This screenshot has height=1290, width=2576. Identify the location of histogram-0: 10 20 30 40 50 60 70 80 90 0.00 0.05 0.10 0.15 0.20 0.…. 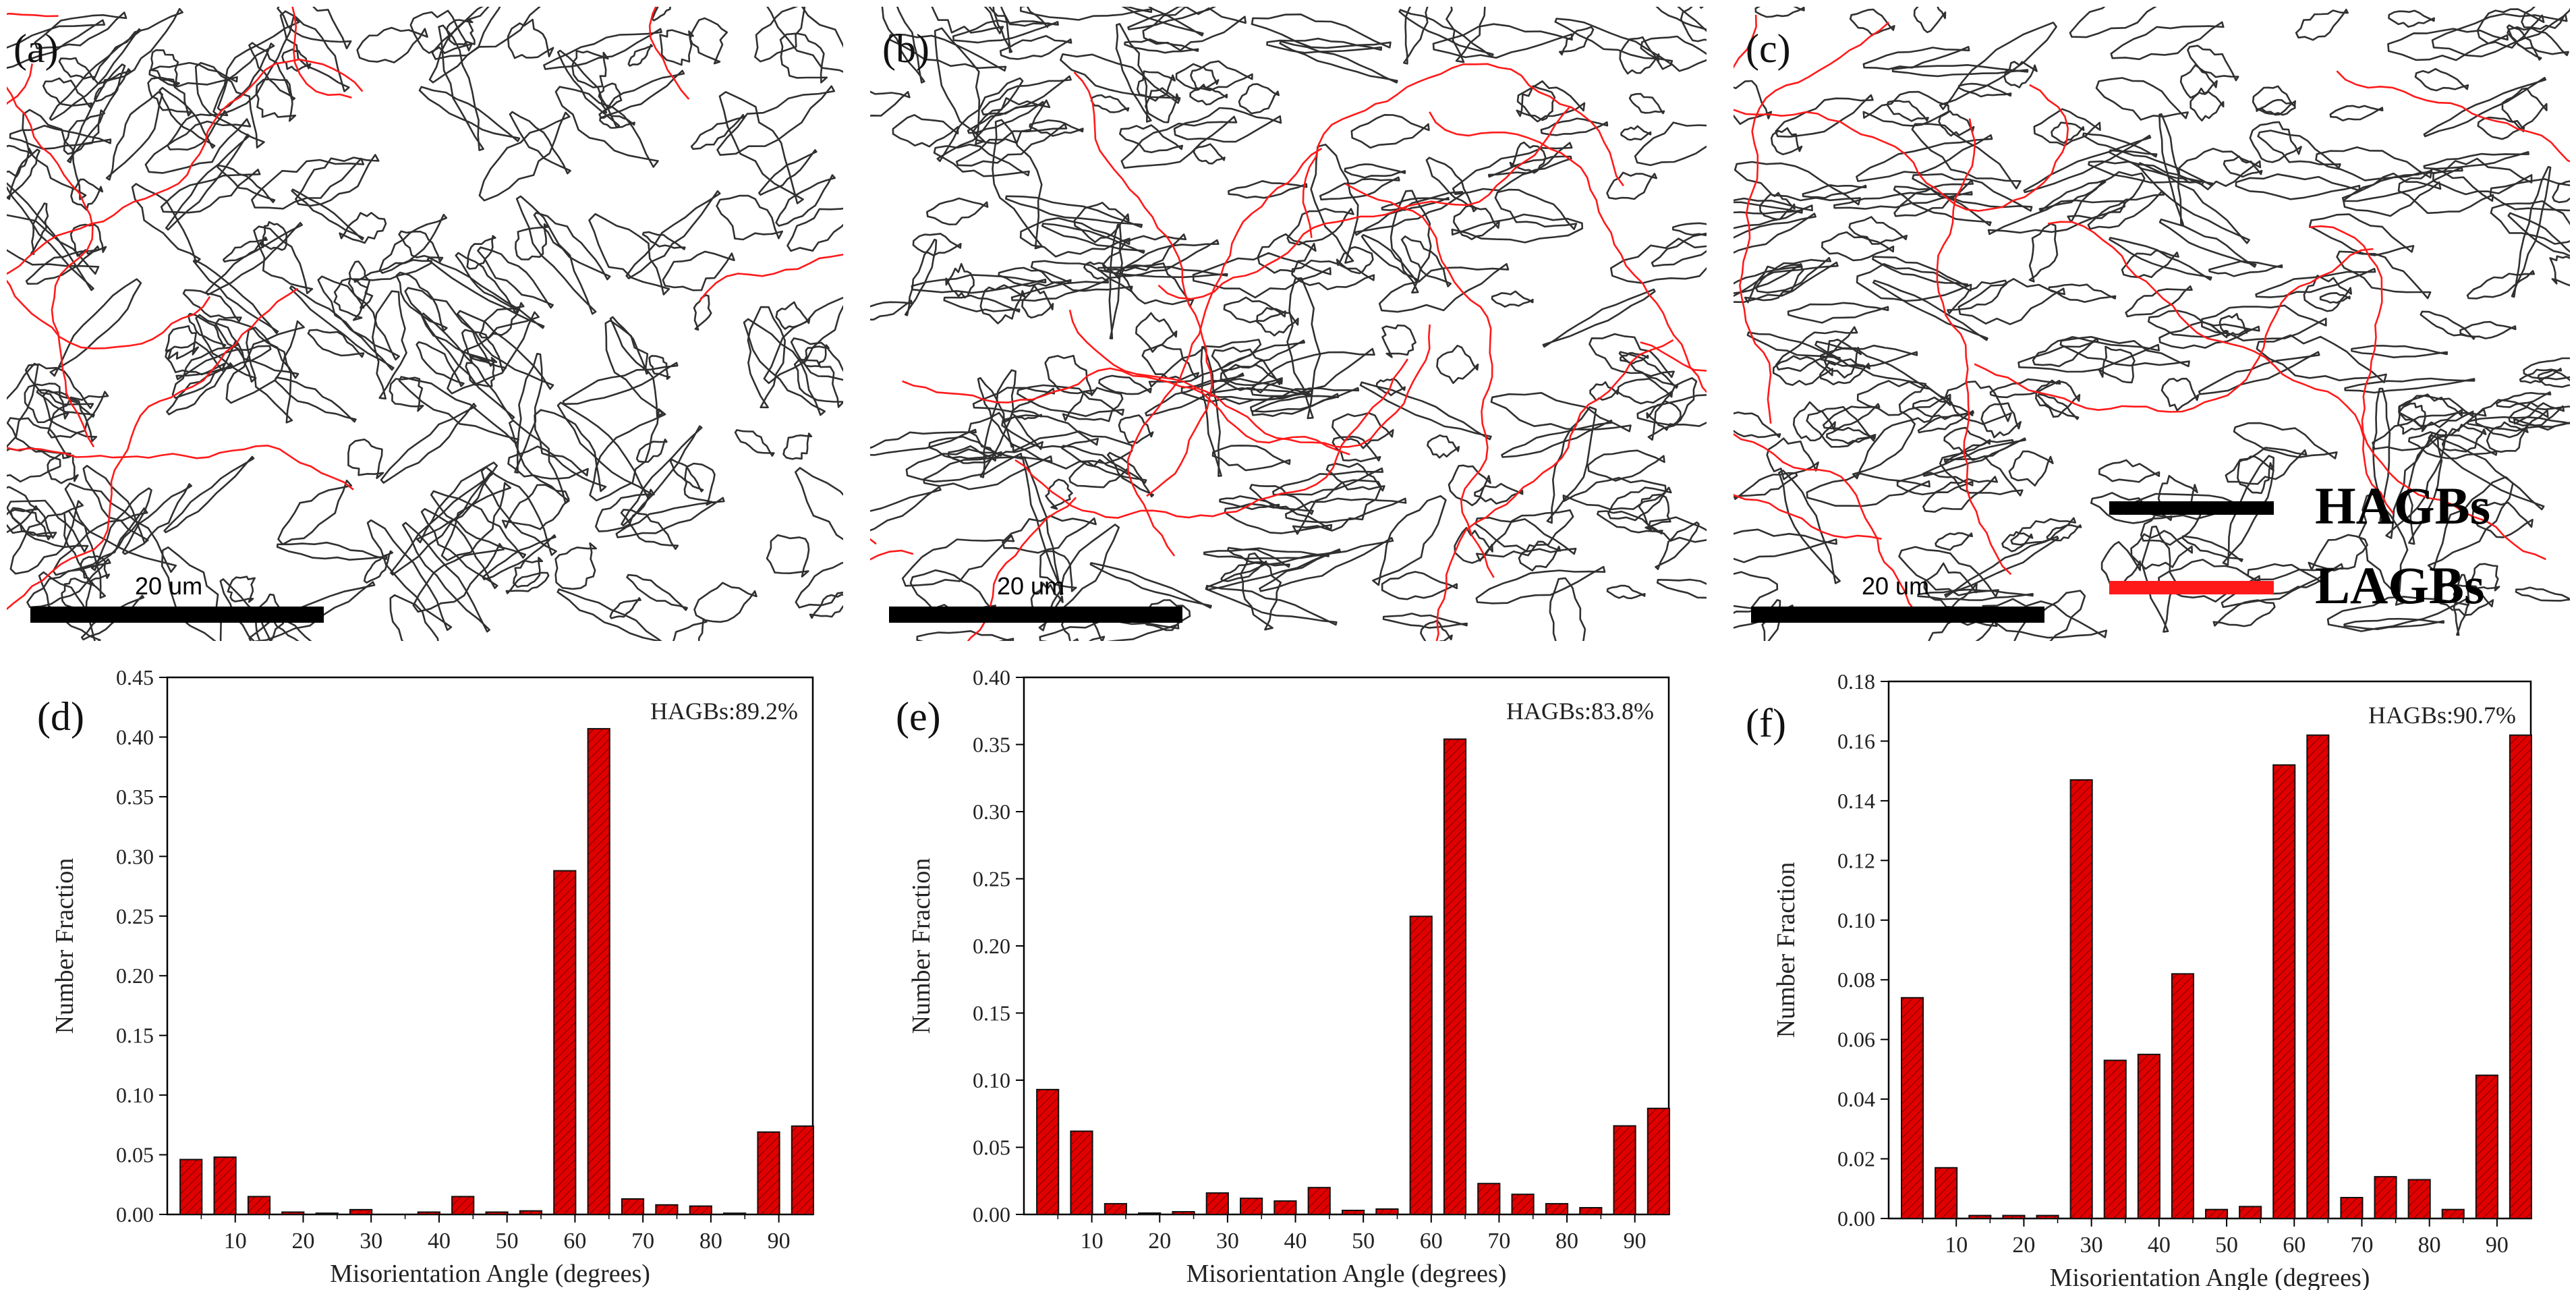
(433, 976).